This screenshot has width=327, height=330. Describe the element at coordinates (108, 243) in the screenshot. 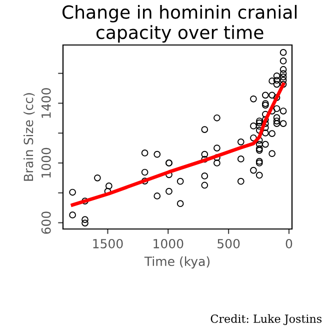

I see `x-tick-label: 1500` at that location.